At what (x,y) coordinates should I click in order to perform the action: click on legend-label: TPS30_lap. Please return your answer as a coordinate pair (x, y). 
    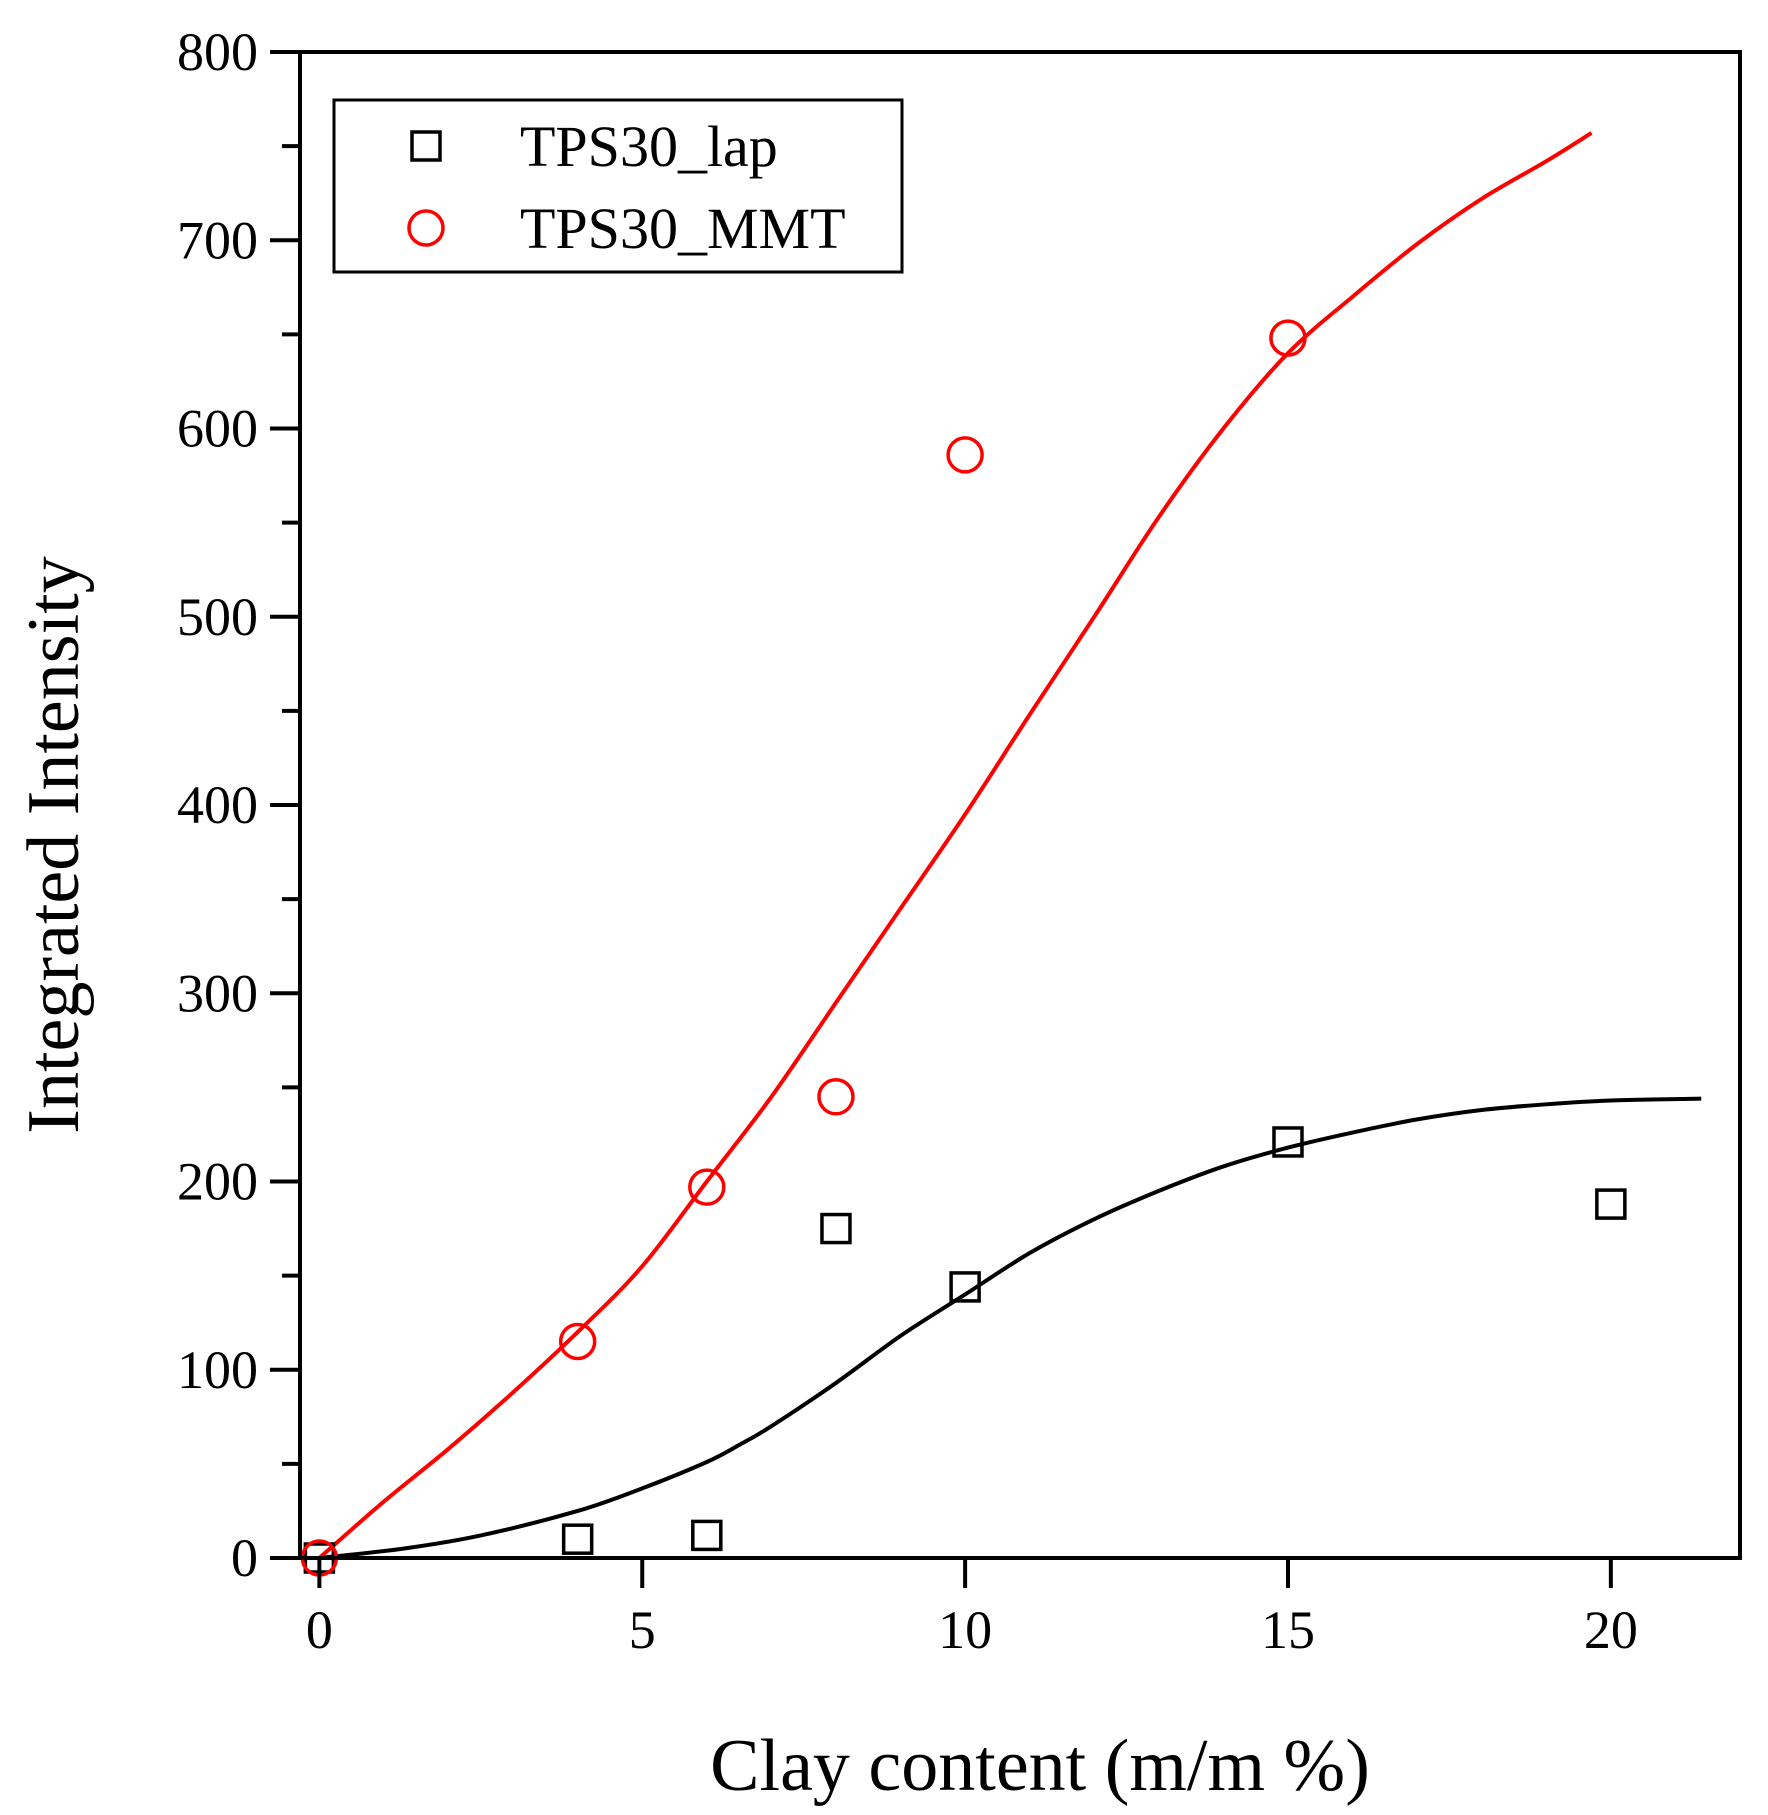
    Looking at the image, I should click on (649, 146).